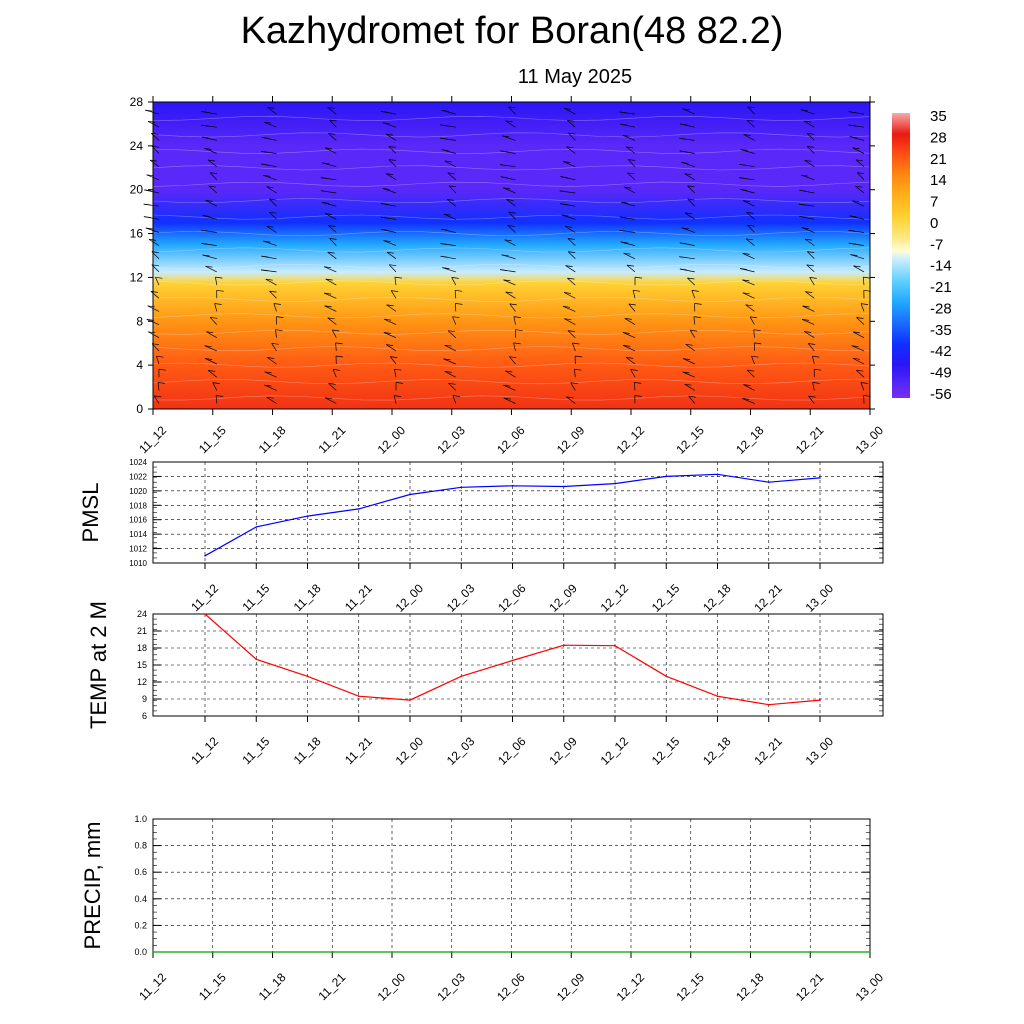 This screenshot has height=1024, width=1024. What do you see at coordinates (140, 846) in the screenshot?
I see `y-tick-label: 0.8` at bounding box center [140, 846].